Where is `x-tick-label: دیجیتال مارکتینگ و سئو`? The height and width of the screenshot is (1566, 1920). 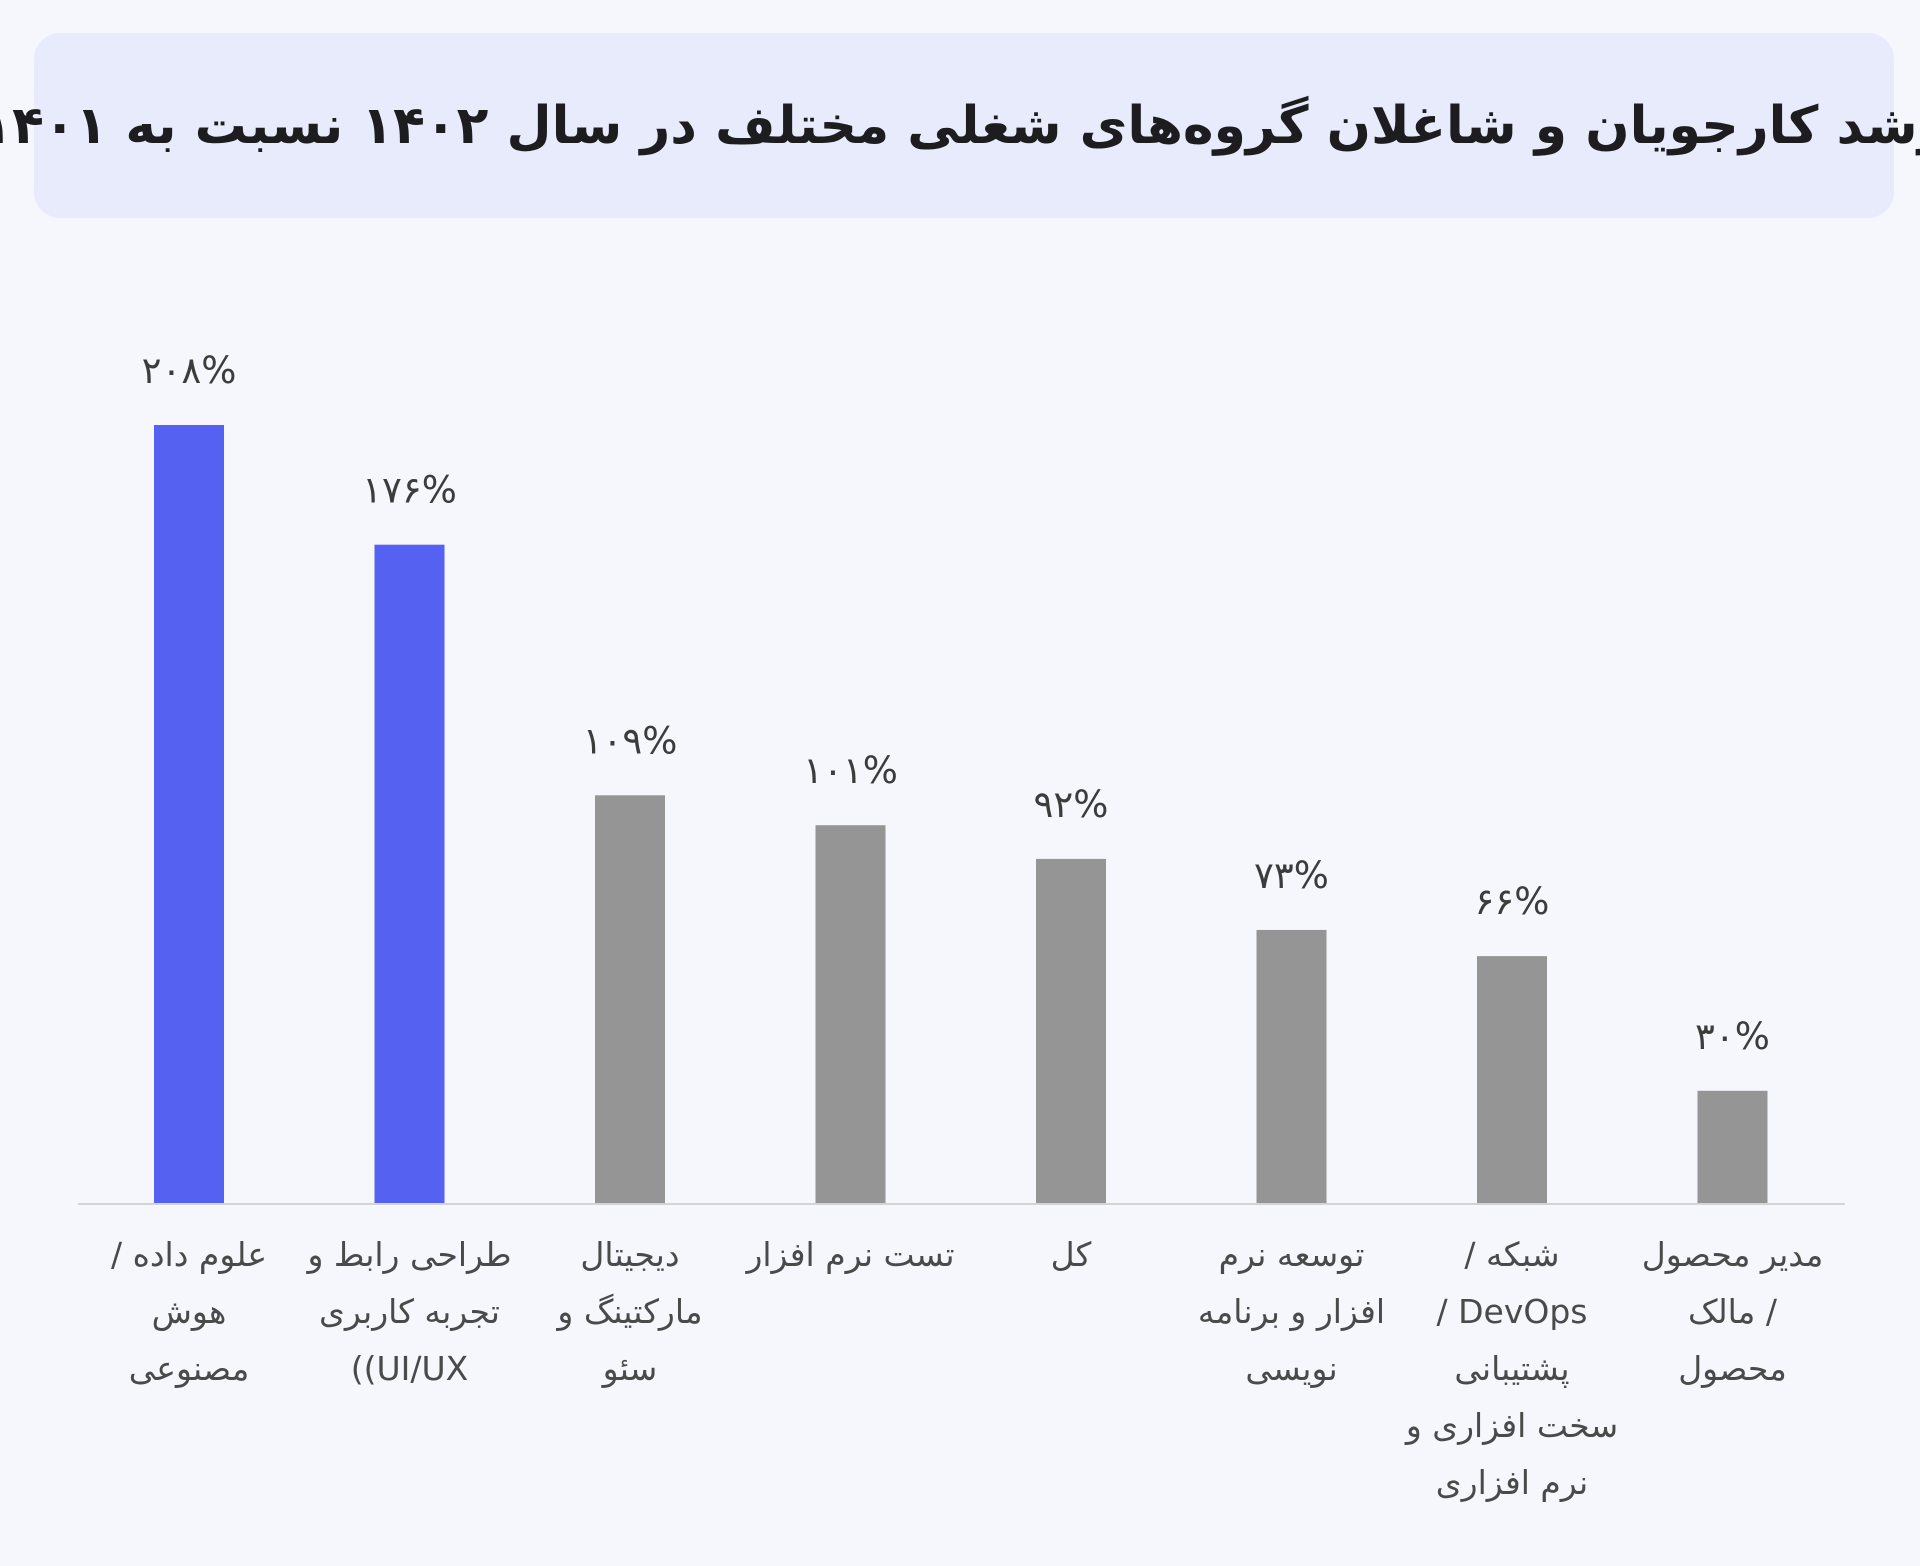
x-tick-label: دیجیتال مارکتینگ و سئو is located at coordinates (628, 1311).